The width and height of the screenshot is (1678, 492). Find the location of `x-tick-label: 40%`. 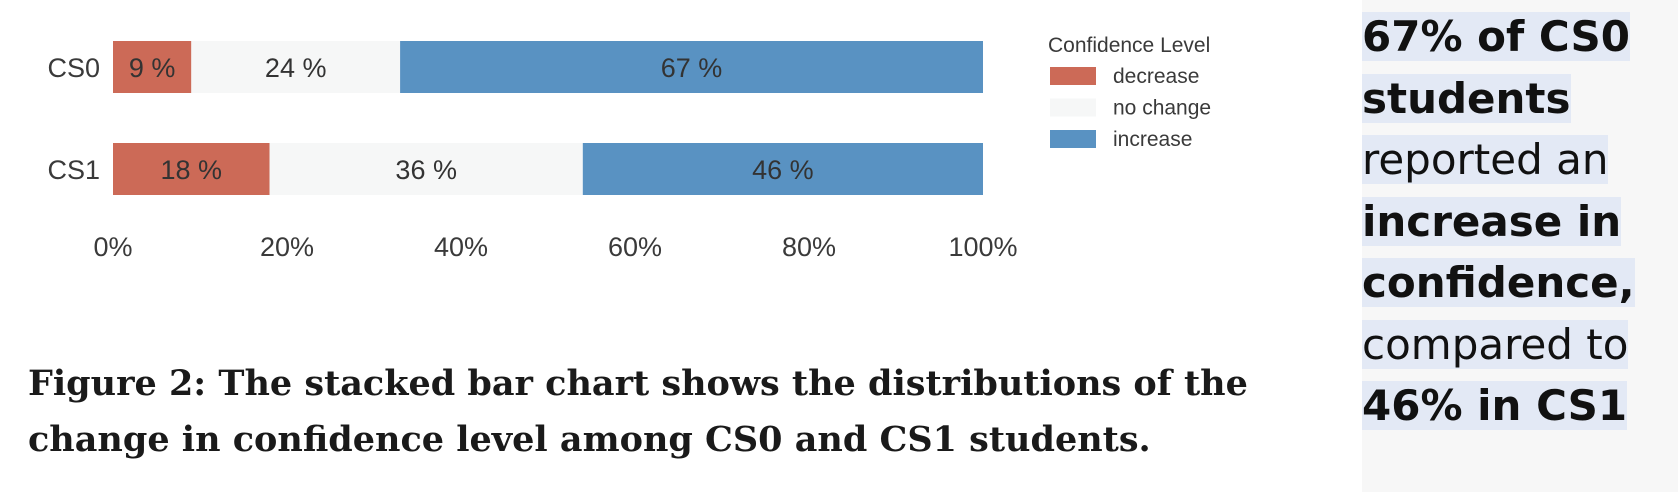

x-tick-label: 40% is located at coordinates (461, 247).